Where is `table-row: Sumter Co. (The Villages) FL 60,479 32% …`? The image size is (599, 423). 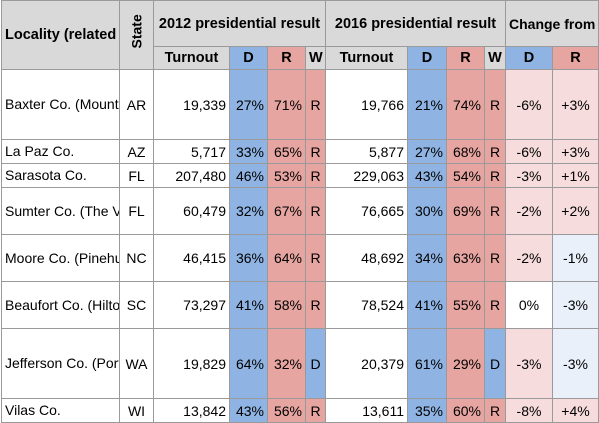 table-row: Sumter Co. (The Villages) FL 60,479 32% … is located at coordinates (300, 211).